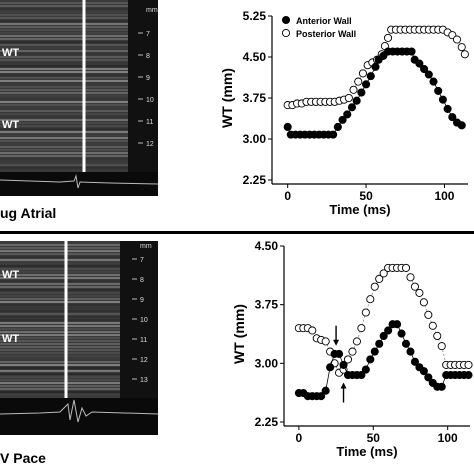  I want to click on panel-divider, so click(237, 232).